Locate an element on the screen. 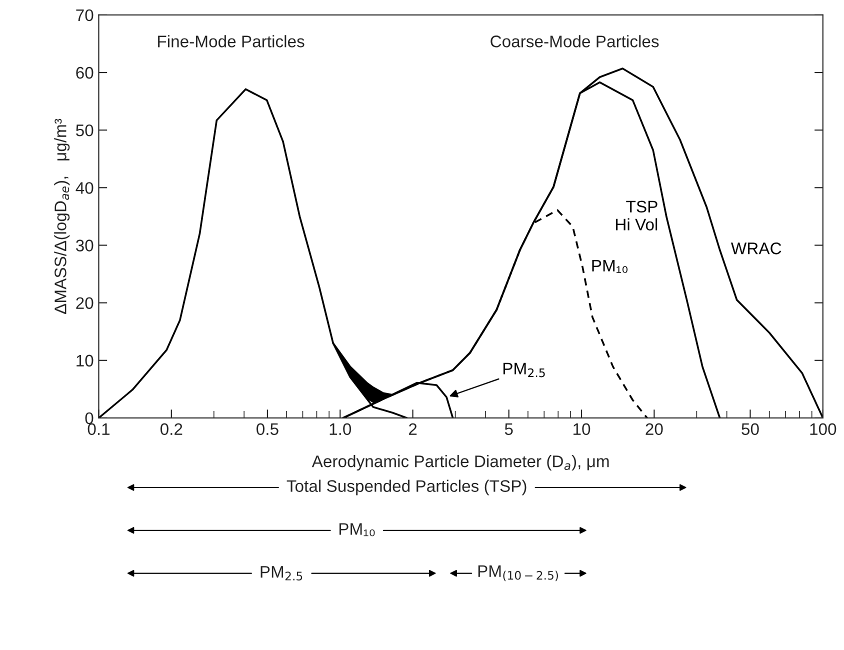  x-tick-label: 0.2 is located at coordinates (171, 429).